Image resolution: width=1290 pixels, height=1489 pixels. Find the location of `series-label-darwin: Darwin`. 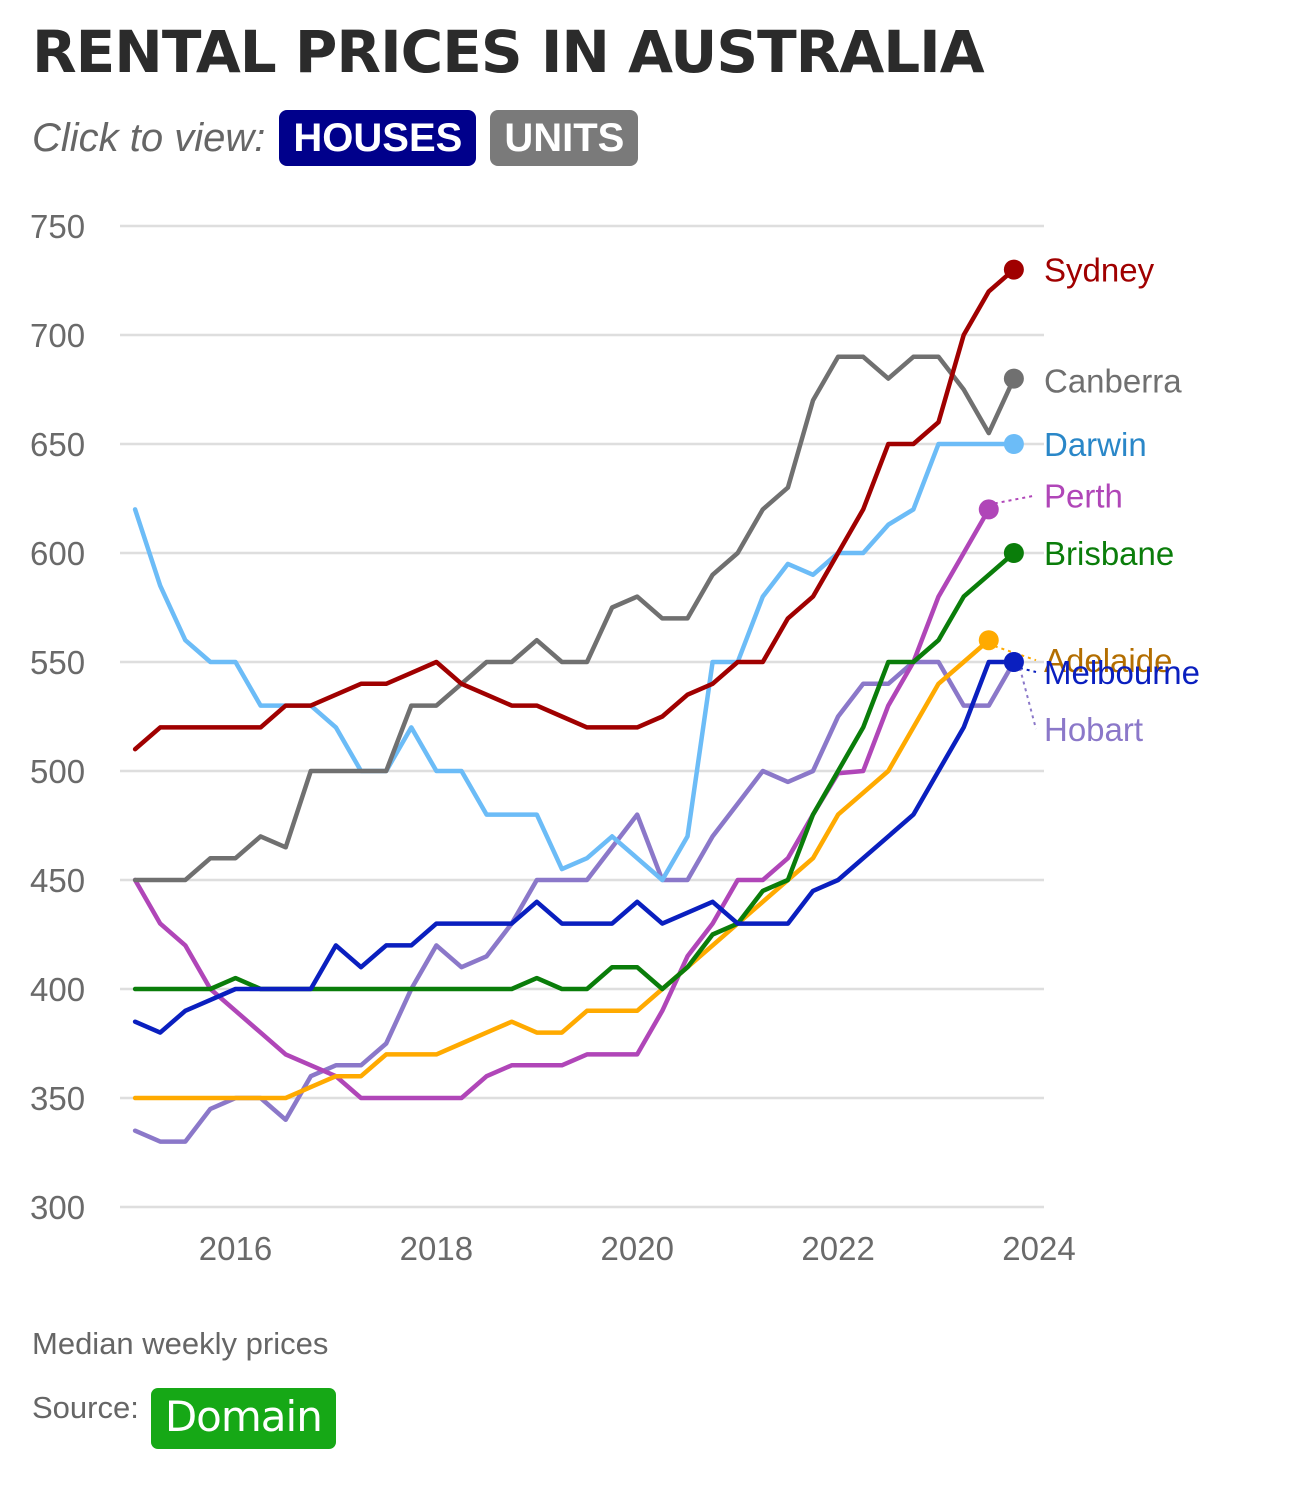

series-label-darwin: Darwin is located at coordinates (1095, 444).